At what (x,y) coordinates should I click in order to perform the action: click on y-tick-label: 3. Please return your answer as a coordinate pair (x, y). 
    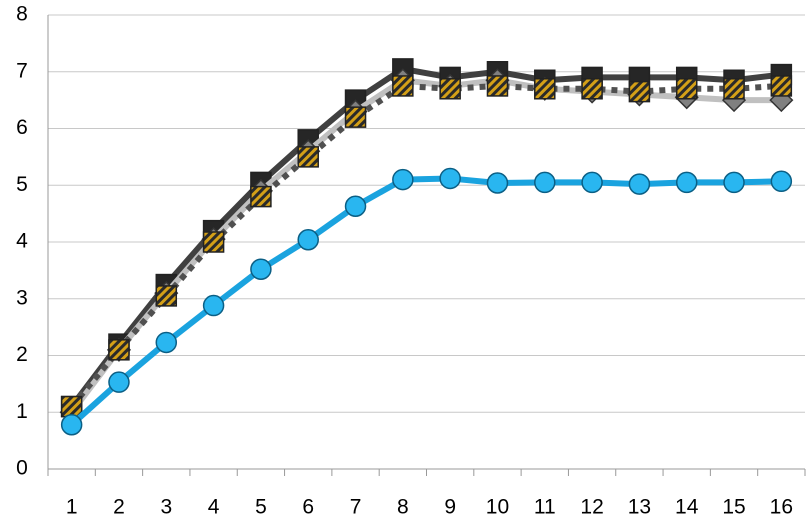
    Looking at the image, I should click on (22, 297).